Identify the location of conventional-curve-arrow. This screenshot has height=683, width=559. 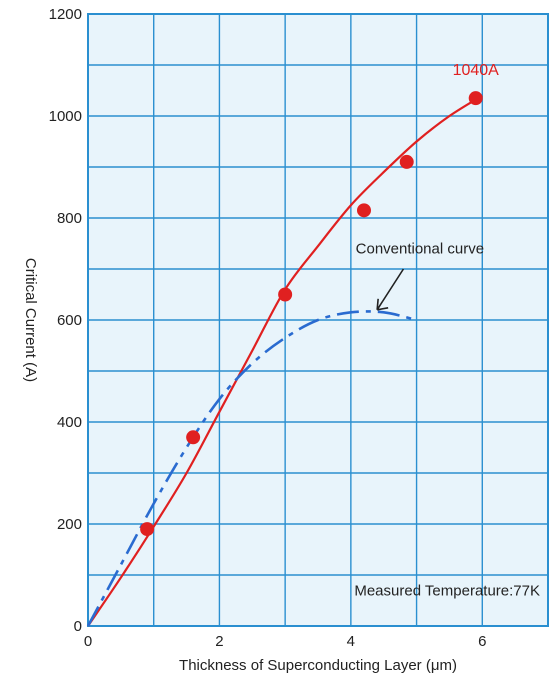
(390, 289).